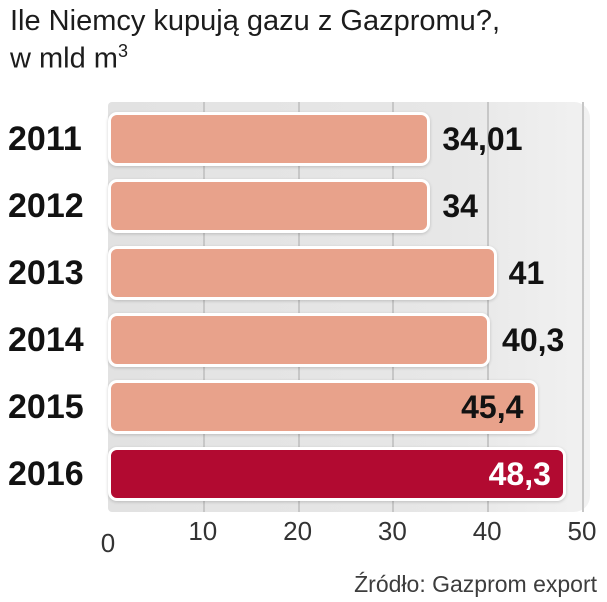 This screenshot has height=602, width=607. What do you see at coordinates (122, 50) in the screenshot?
I see `chart-unit-superscript: 3` at bounding box center [122, 50].